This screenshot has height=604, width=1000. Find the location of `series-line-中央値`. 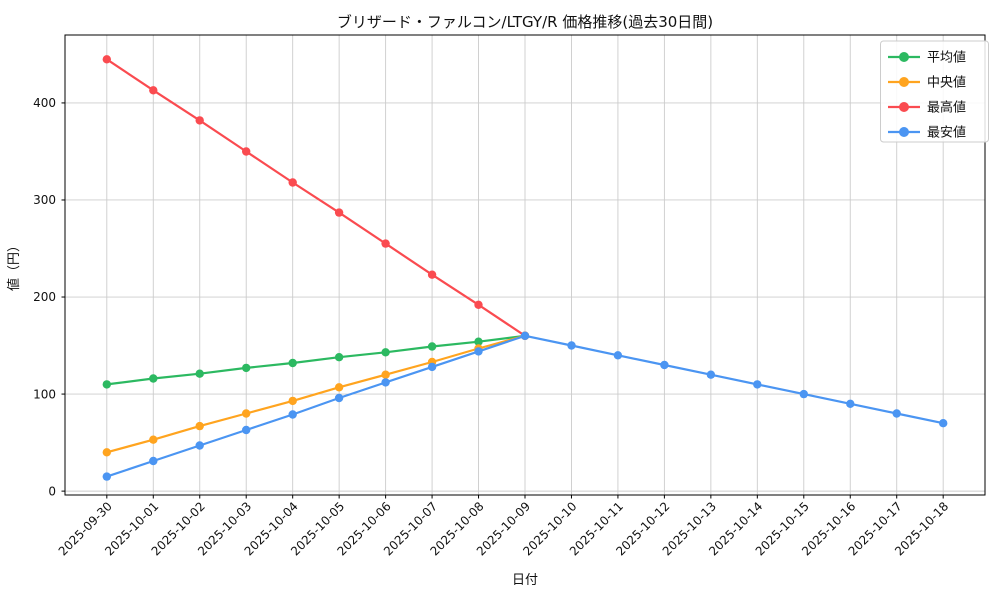

series-line-中央値 is located at coordinates (316, 394).